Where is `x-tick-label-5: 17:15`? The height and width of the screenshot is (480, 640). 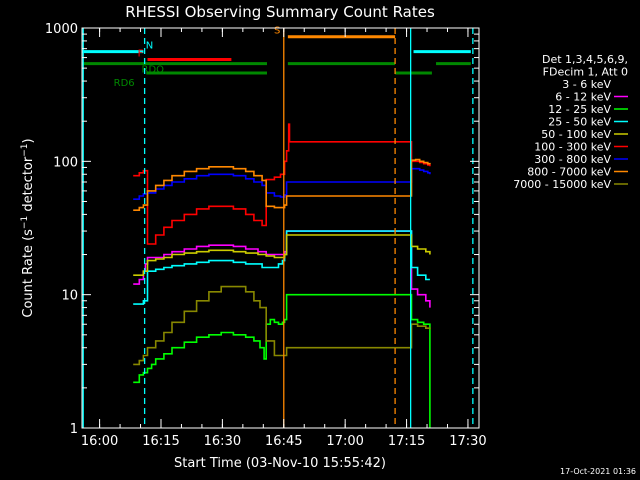 x-tick-label-5: 17:15 is located at coordinates (406, 441).